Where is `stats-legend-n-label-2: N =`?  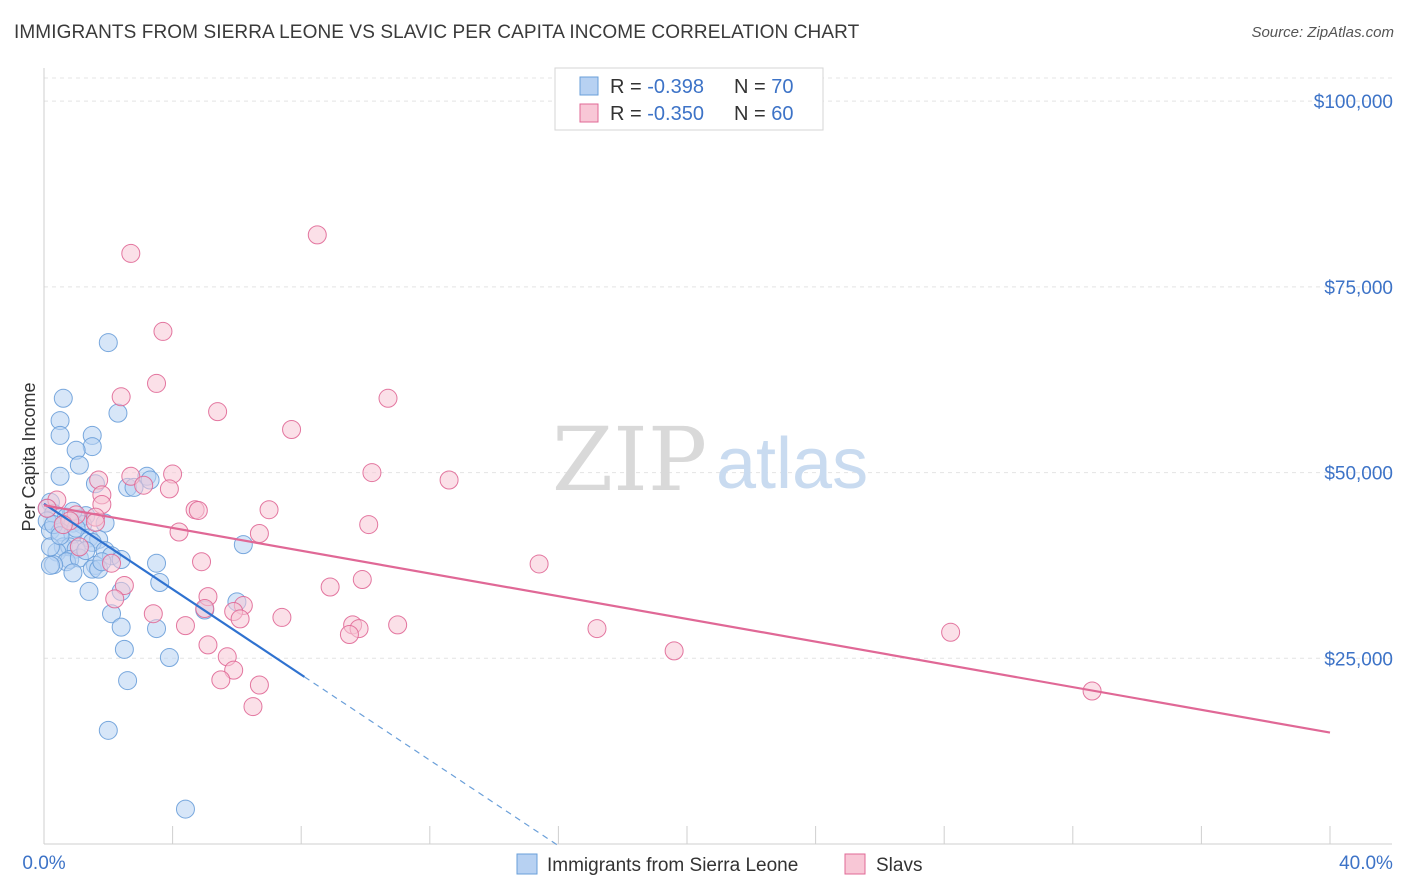
stats-legend-n-label-2: N = is located at coordinates (752, 114).